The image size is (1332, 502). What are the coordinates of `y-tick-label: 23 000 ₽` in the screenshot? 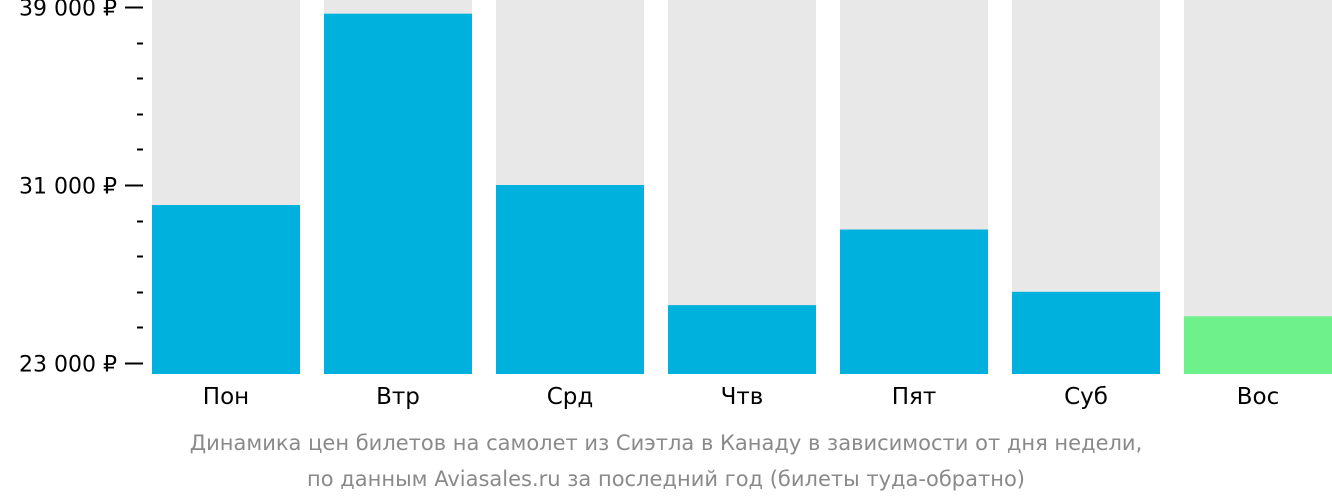 It's located at (68, 365).